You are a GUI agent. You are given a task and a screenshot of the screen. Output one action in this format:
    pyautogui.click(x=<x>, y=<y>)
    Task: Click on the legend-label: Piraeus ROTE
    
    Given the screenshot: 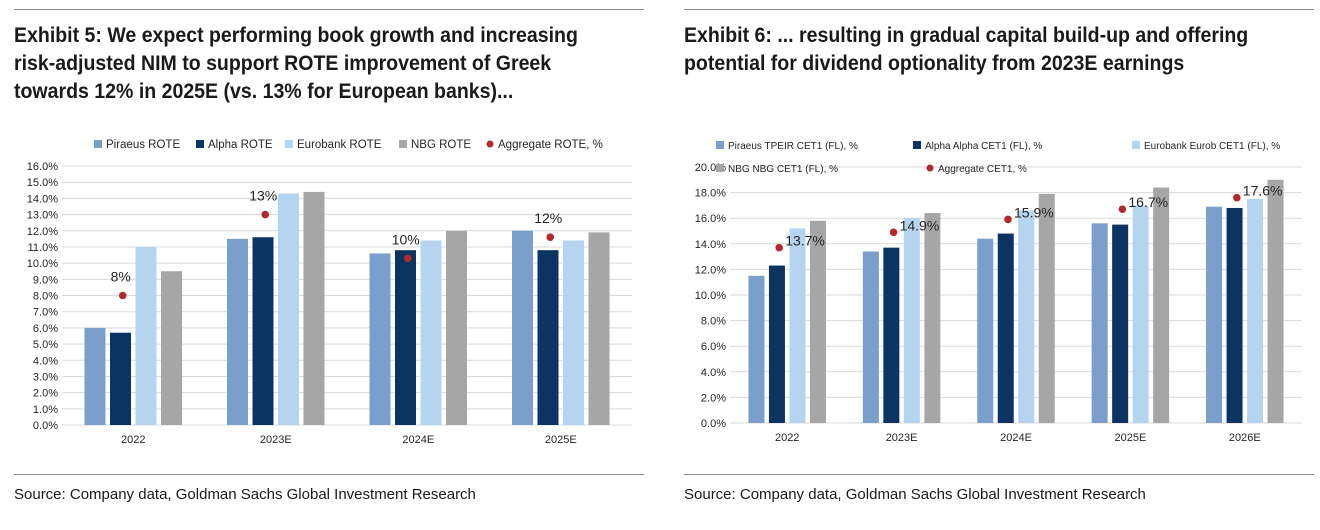 What is the action you would take?
    pyautogui.click(x=143, y=145)
    